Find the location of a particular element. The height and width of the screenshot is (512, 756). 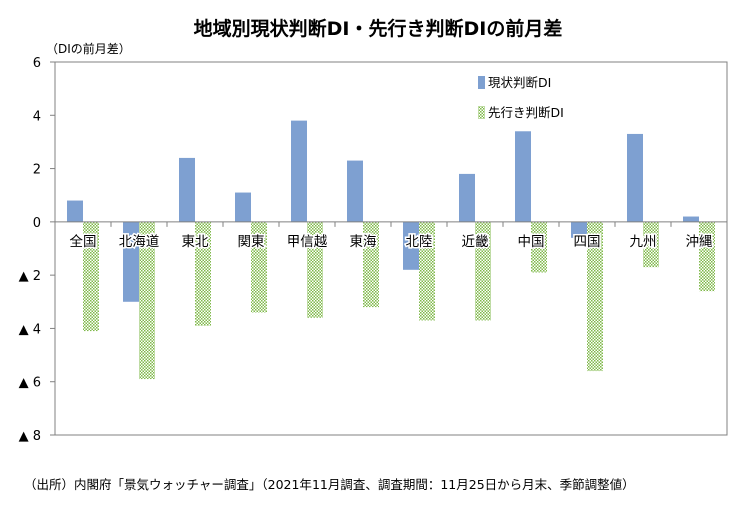

legend-label-1: 先行き判断DI is located at coordinates (526, 112).